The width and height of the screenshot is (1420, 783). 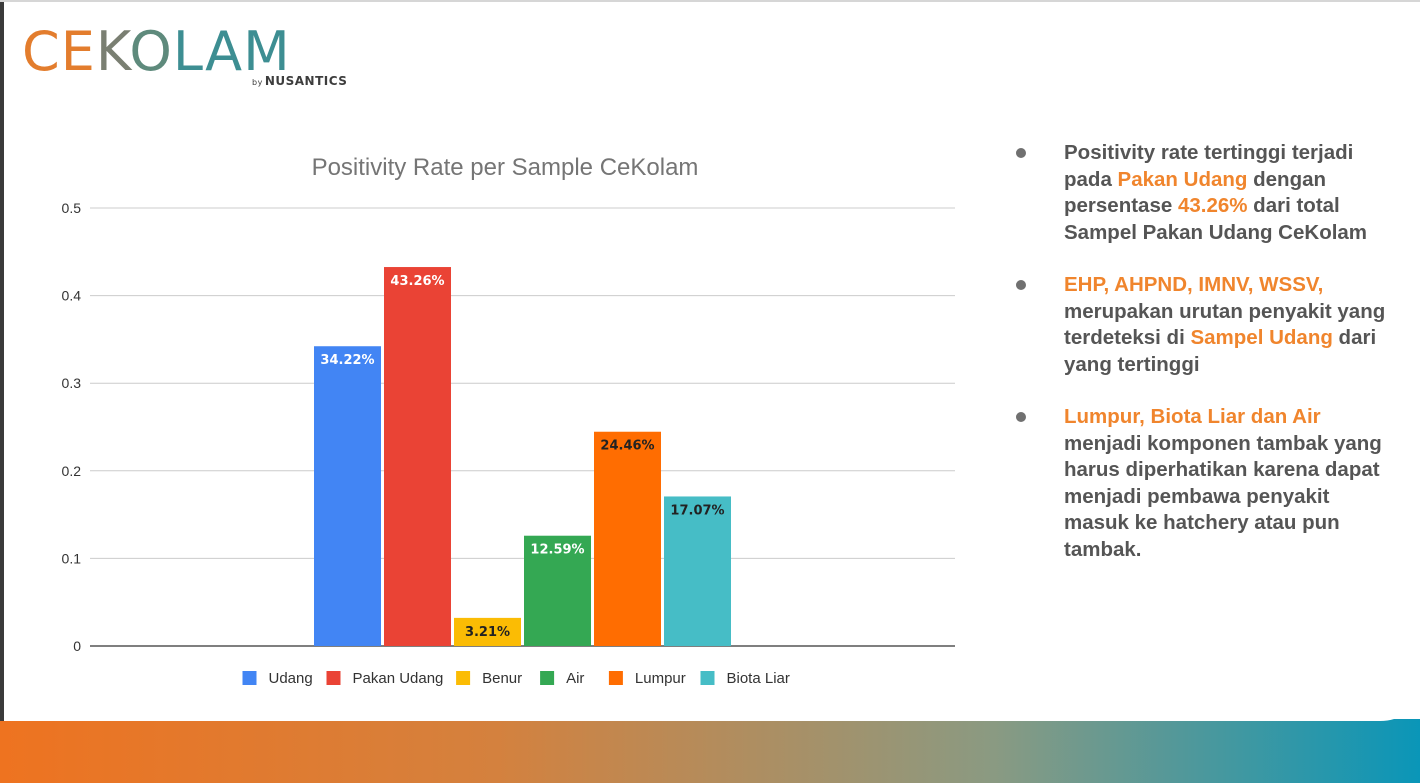 I want to click on logo-by-label: by, so click(x=257, y=82).